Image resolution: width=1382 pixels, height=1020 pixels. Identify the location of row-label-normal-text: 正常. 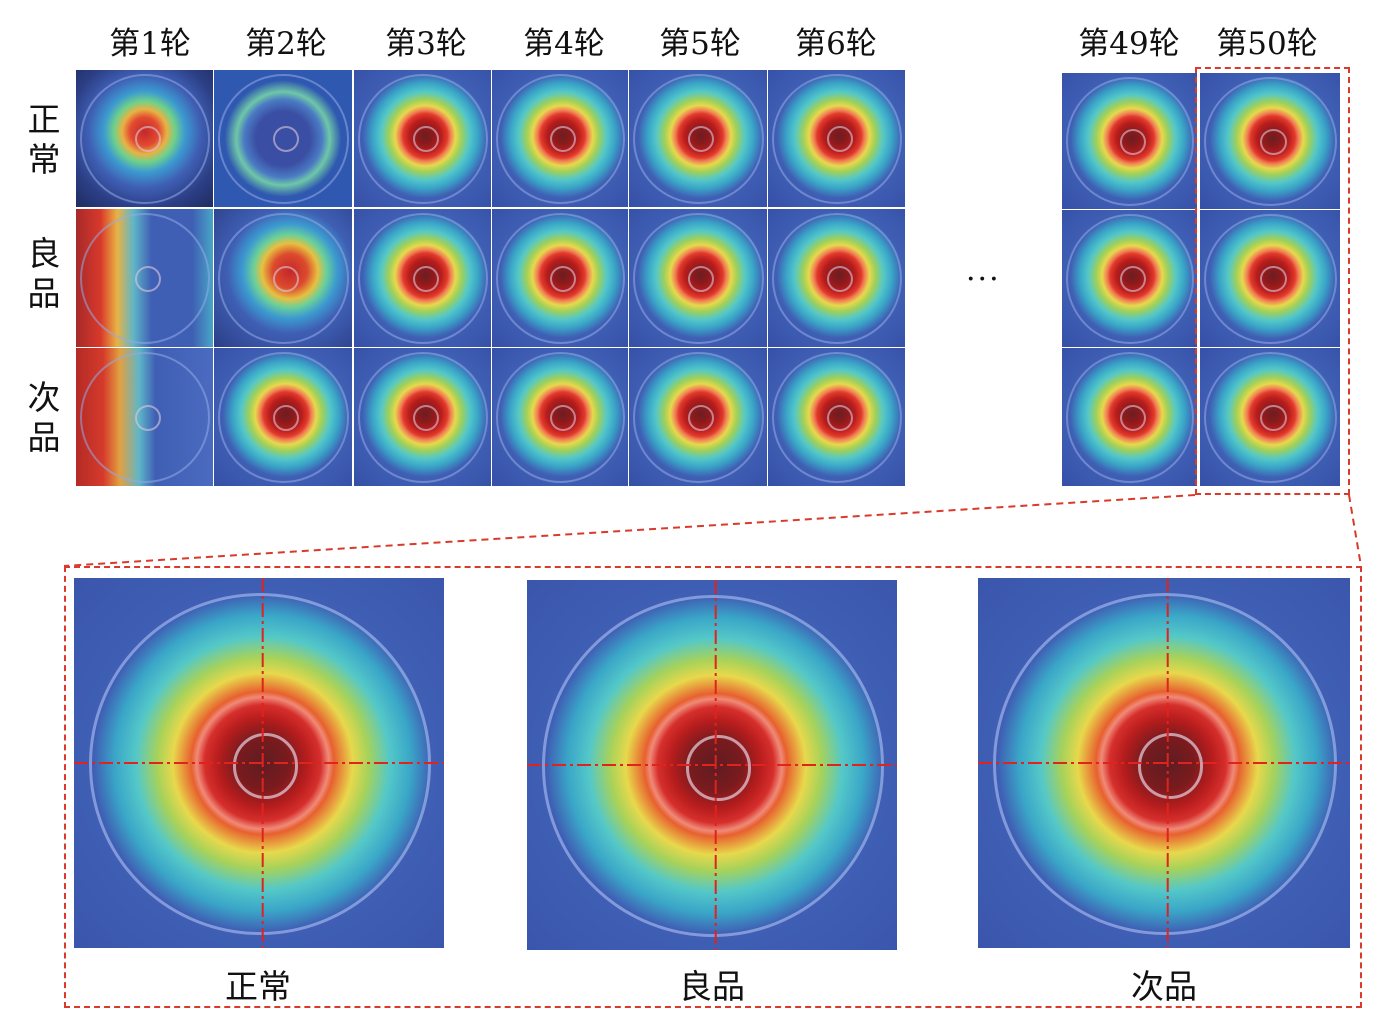
(44, 139).